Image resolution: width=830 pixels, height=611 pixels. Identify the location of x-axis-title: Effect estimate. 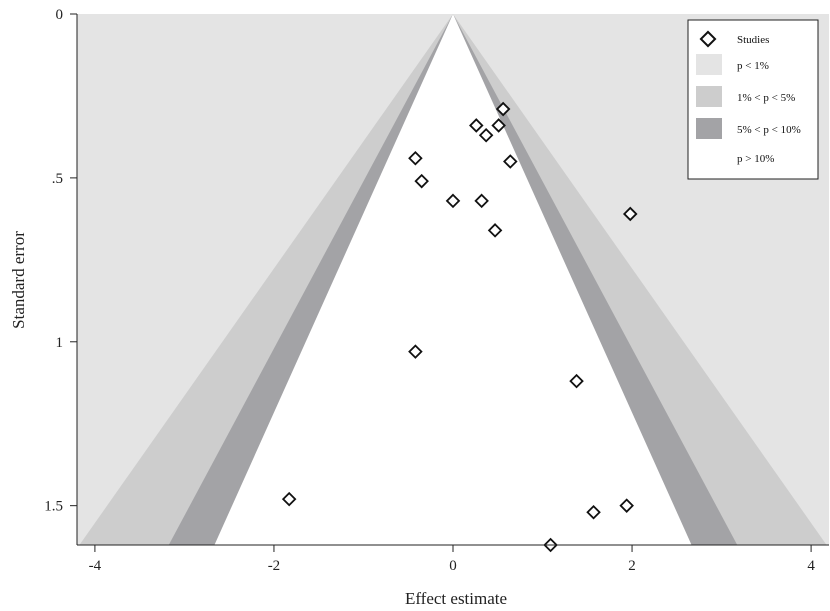
(456, 598).